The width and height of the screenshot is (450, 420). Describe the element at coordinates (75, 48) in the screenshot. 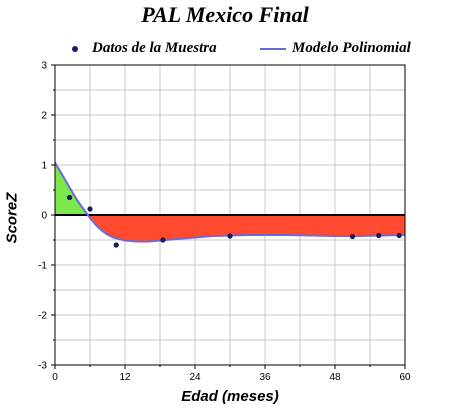

I see `legend-marker-dot` at that location.